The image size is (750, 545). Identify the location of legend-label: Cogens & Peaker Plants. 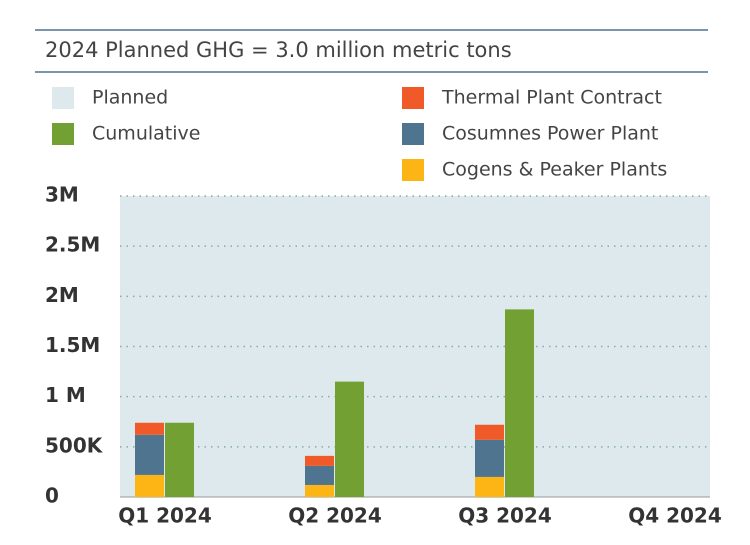
(554, 170).